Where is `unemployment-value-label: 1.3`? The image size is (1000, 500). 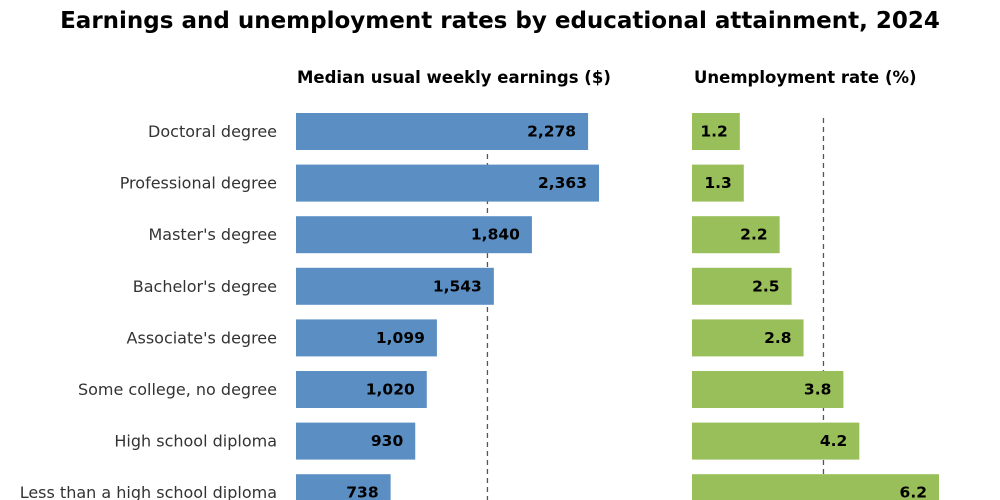 unemployment-value-label: 1.3 is located at coordinates (717, 183).